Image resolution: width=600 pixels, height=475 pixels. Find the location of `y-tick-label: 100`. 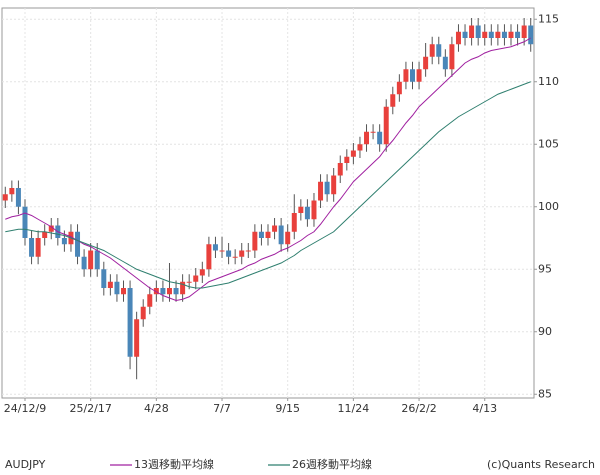

y-tick-label: 100 is located at coordinates (548, 206).